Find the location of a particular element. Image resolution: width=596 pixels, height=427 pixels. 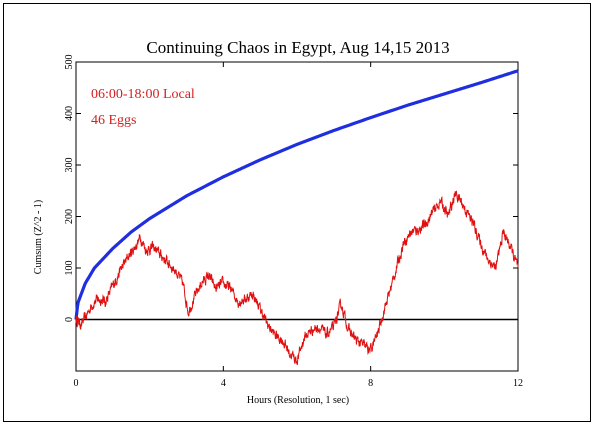

y-tick-label: 200 is located at coordinates (69, 216).